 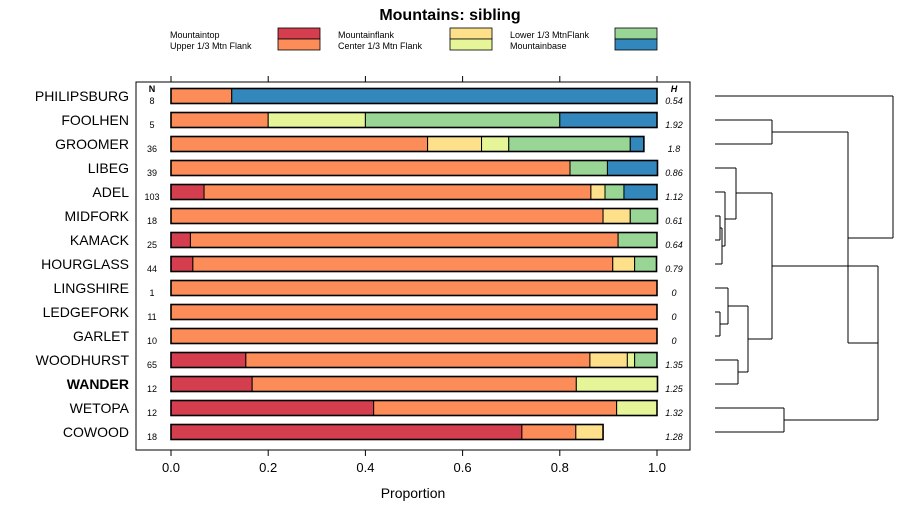 What do you see at coordinates (85, 264) in the screenshot?
I see `category-label: HOURGLASS` at bounding box center [85, 264].